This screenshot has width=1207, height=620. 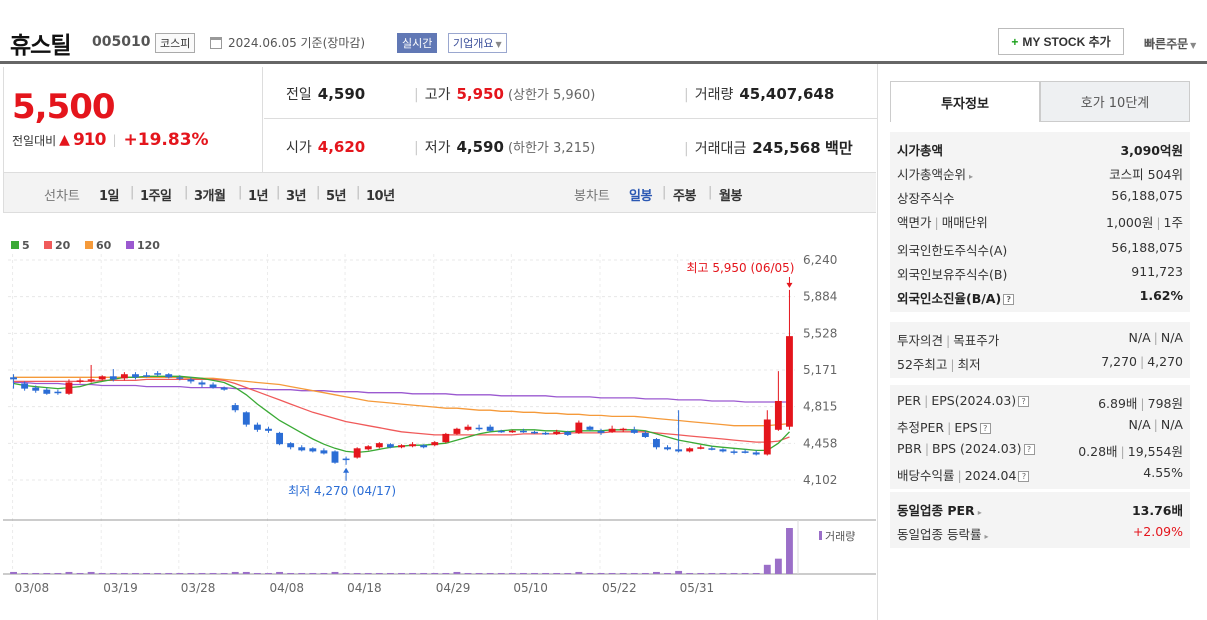 What do you see at coordinates (1139, 337) in the screenshot?
I see `info-value-text: N/A` at bounding box center [1139, 337].